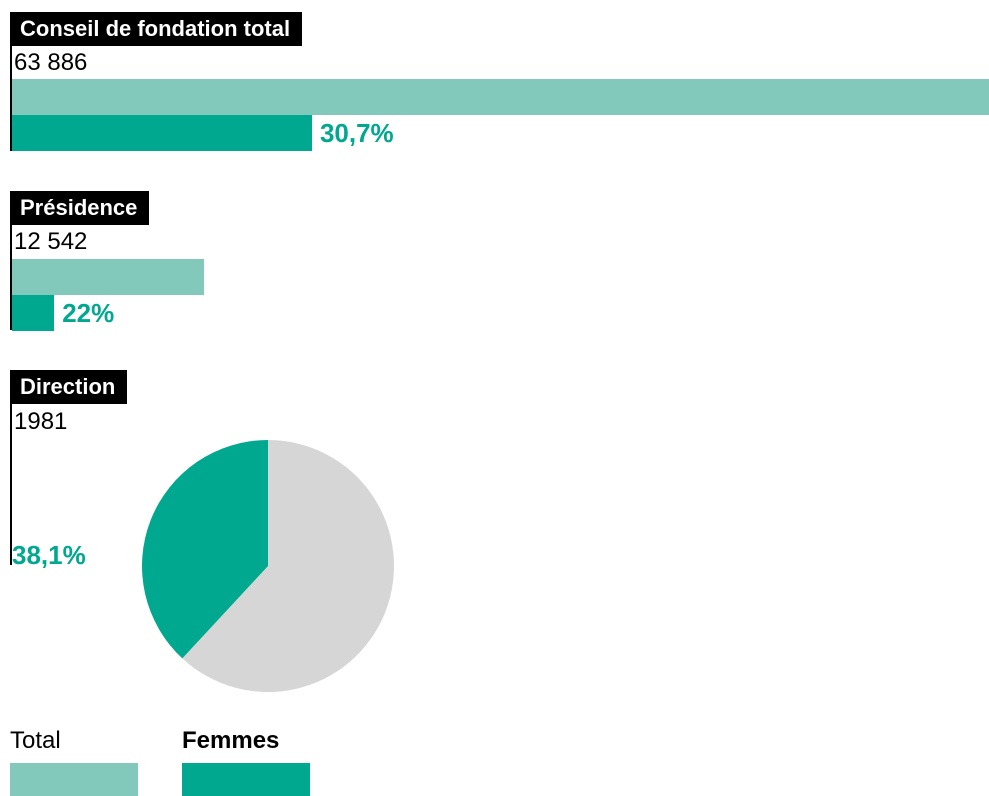 The width and height of the screenshot is (989, 796). What do you see at coordinates (74, 779) in the screenshot?
I see `legend-total-swatch` at bounding box center [74, 779].